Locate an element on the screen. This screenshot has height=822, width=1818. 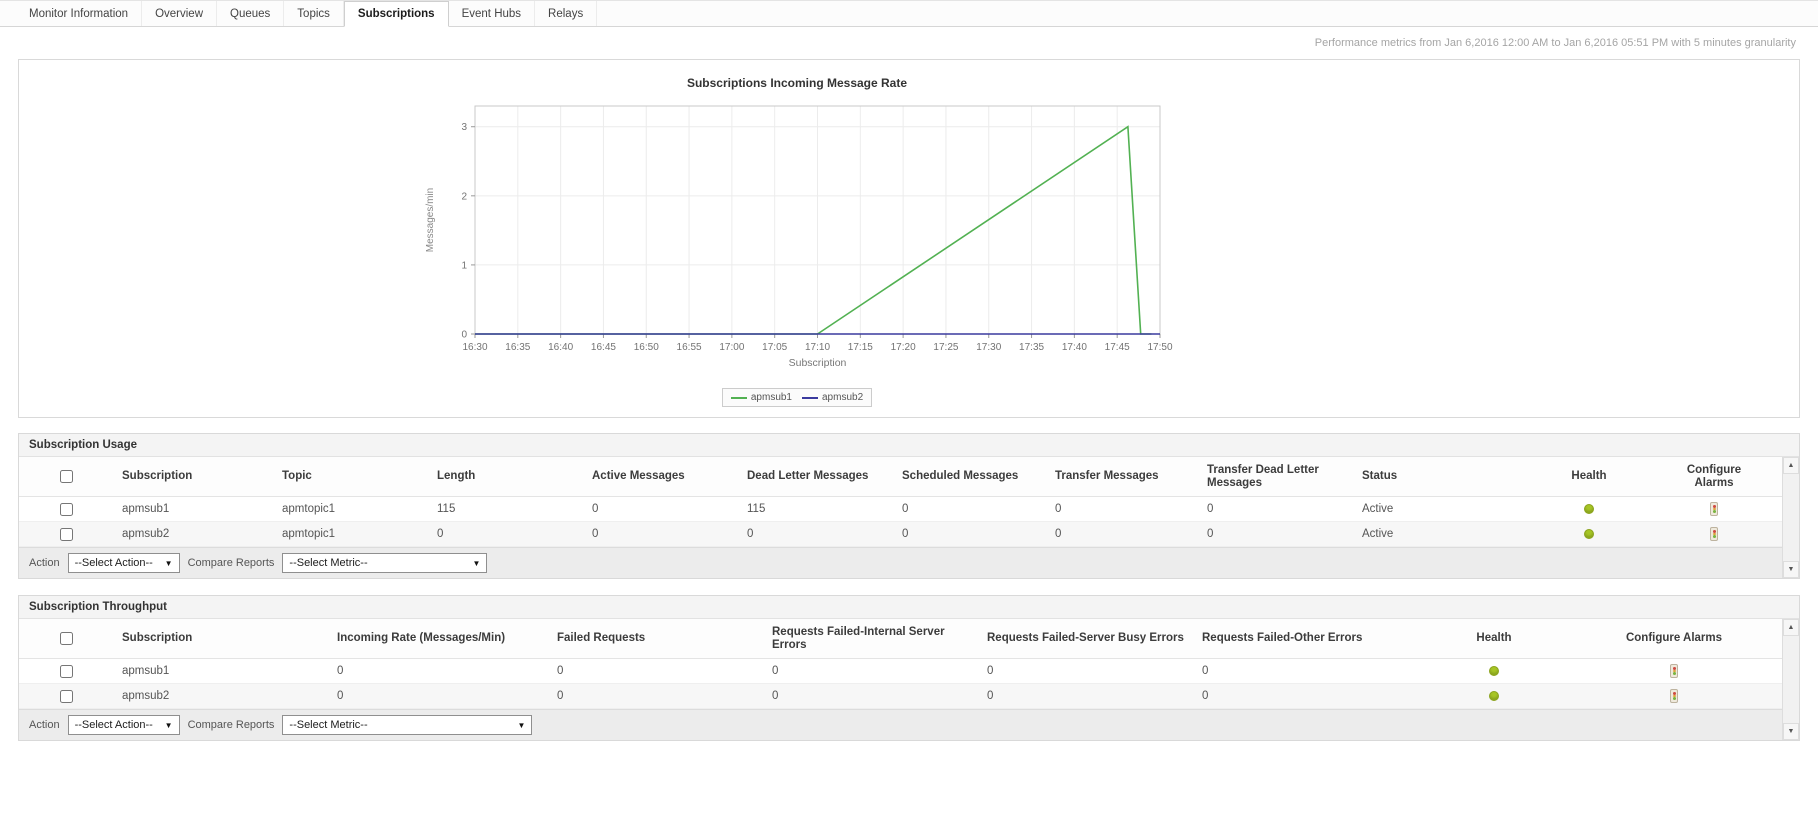
legend-item: apmsub1 is located at coordinates (761, 397).